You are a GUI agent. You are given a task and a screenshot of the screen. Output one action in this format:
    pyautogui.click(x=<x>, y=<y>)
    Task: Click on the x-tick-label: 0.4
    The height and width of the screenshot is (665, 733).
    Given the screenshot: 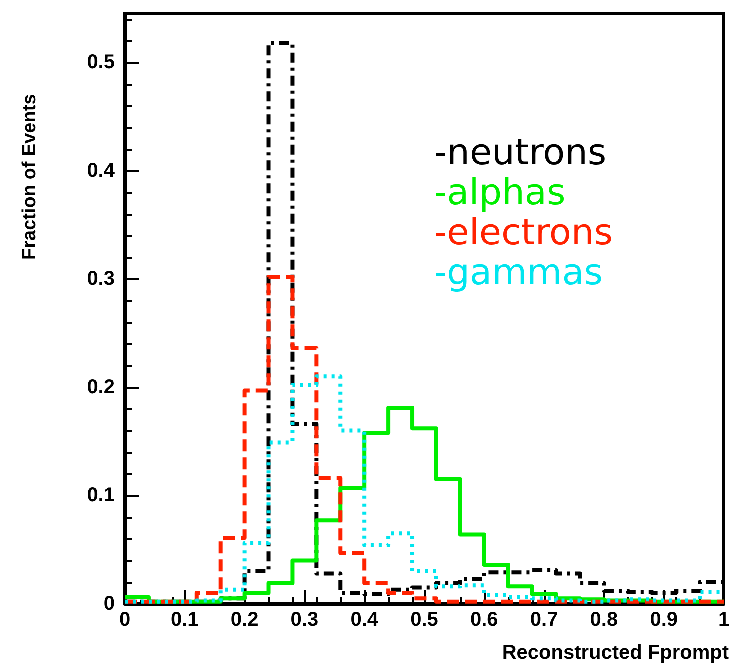 What is the action you would take?
    pyautogui.click(x=365, y=620)
    